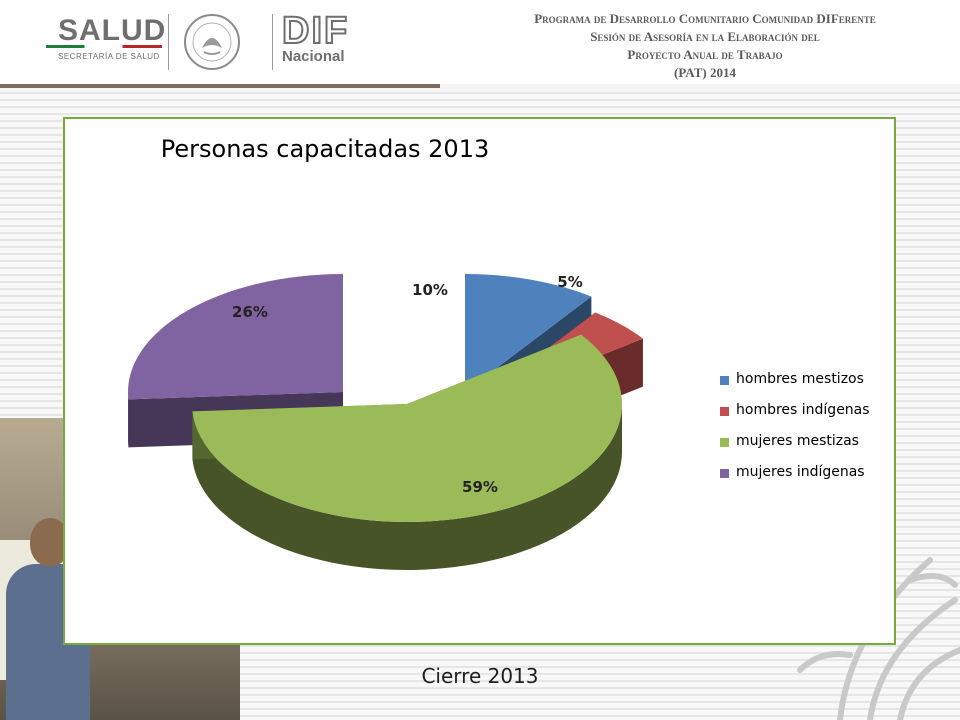 The width and height of the screenshot is (960, 720). Describe the element at coordinates (220, 86) in the screenshot. I see `header-underline` at that location.